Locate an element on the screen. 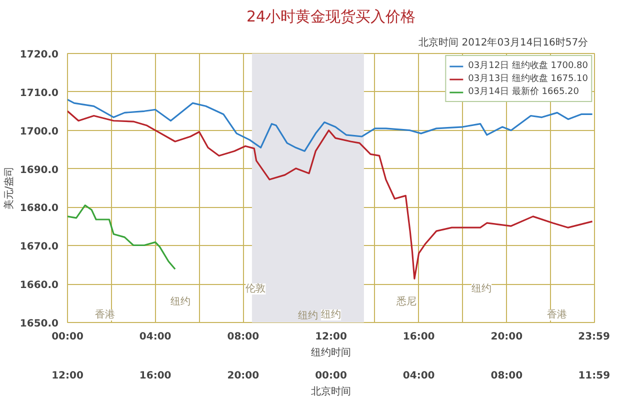 This screenshot has width=618, height=400. band-label: 纽约 is located at coordinates (308, 316).